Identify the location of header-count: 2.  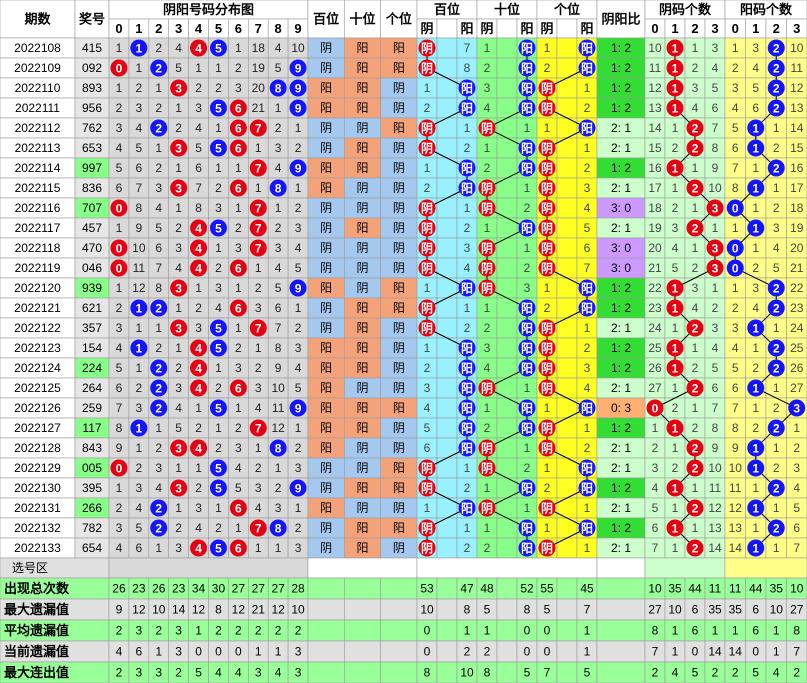
(694, 28).